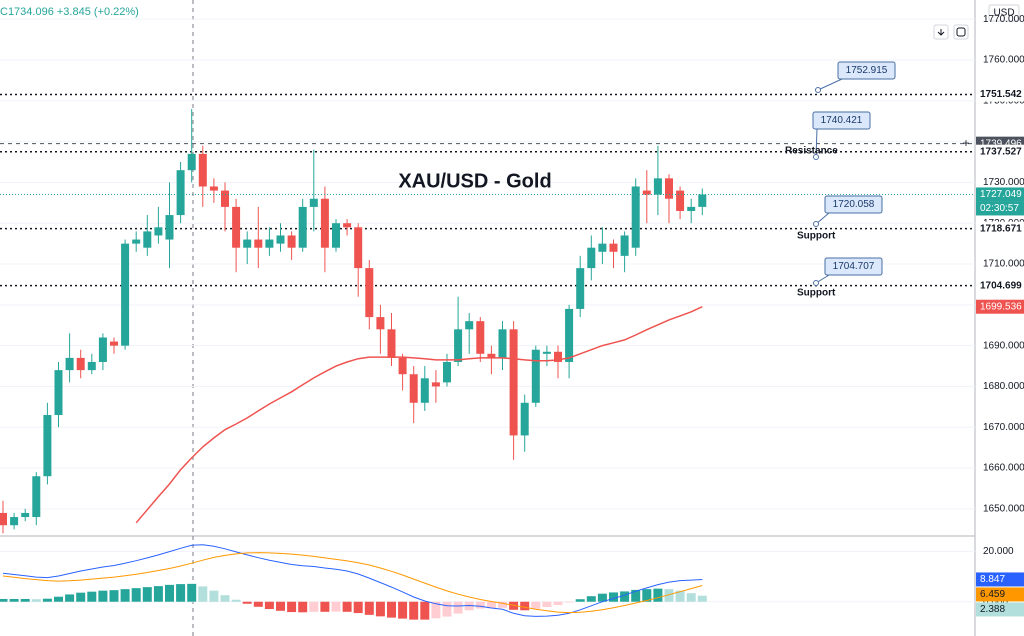 Image resolution: width=1024 pixels, height=636 pixels. I want to click on y-tick-label: 1710.000, so click(1003, 264).